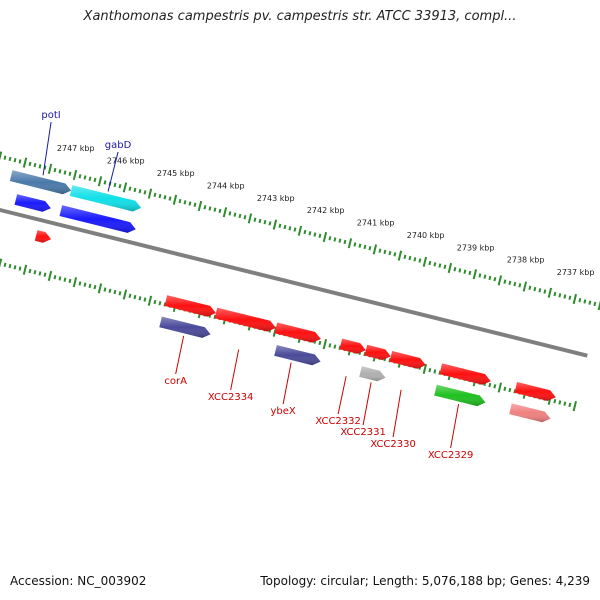  Describe the element at coordinates (455, 426) in the screenshot. I see `leader-XCC2329` at that location.